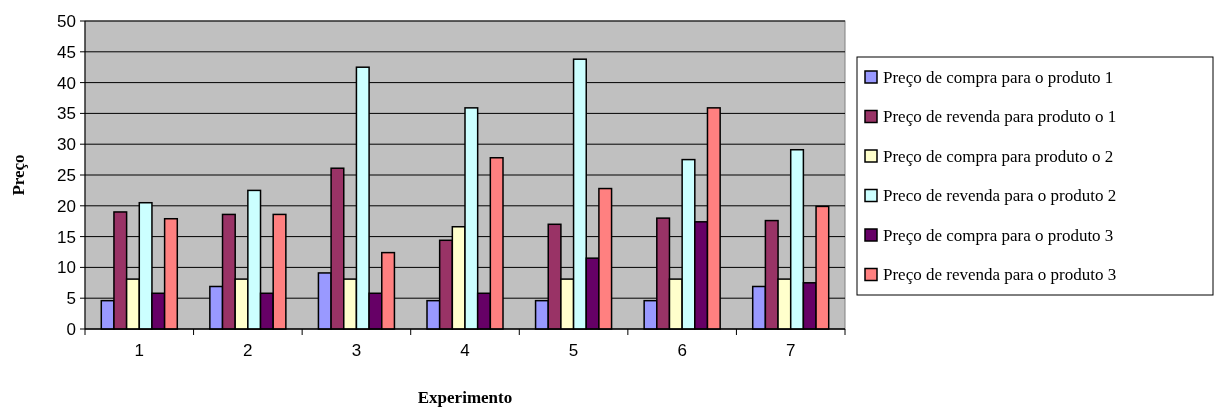 The width and height of the screenshot is (1218, 411). Describe the element at coordinates (66, 175) in the screenshot. I see `y-tick-label: 25` at that location.